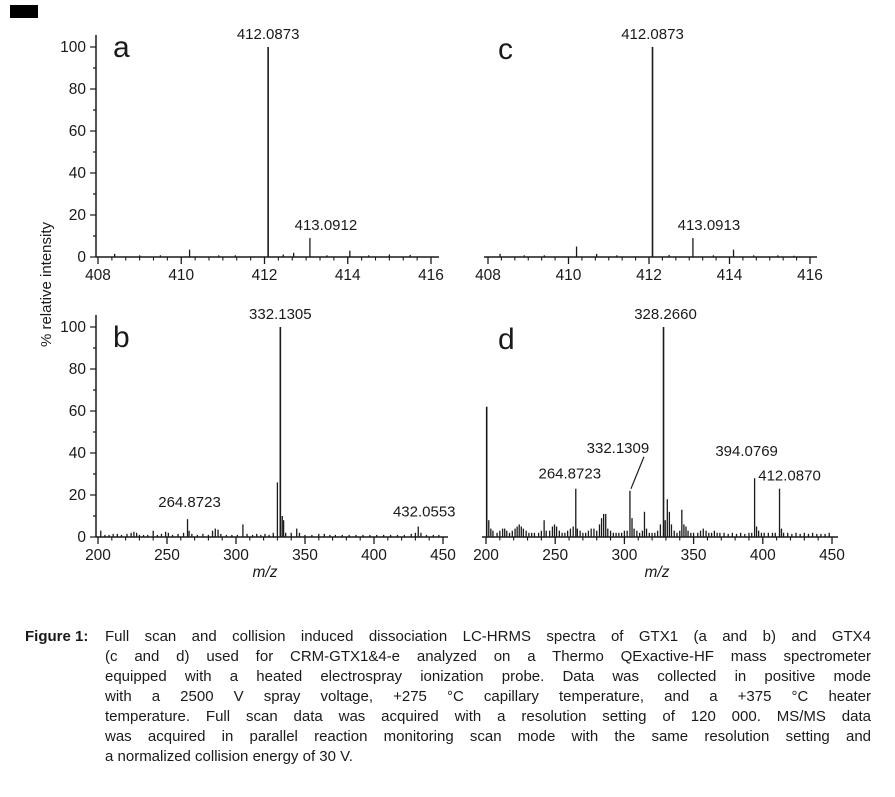  What do you see at coordinates (709, 225) in the screenshot?
I see `peak-label: 413.0913` at bounding box center [709, 225].